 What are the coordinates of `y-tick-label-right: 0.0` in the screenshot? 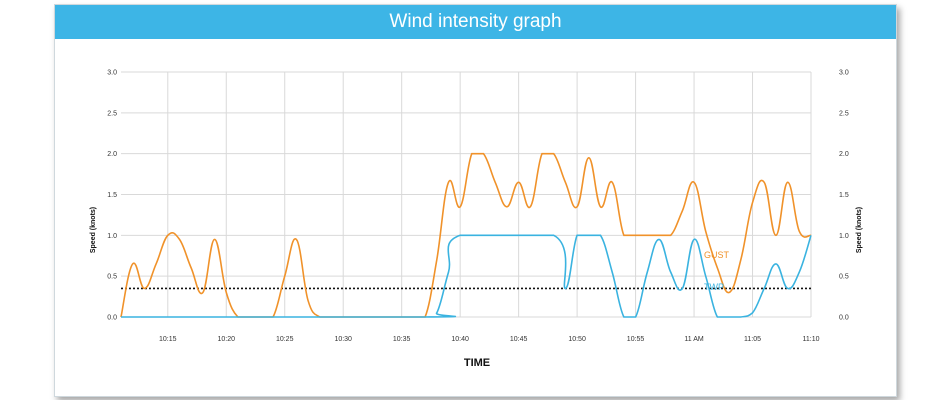 It's located at (844, 318).